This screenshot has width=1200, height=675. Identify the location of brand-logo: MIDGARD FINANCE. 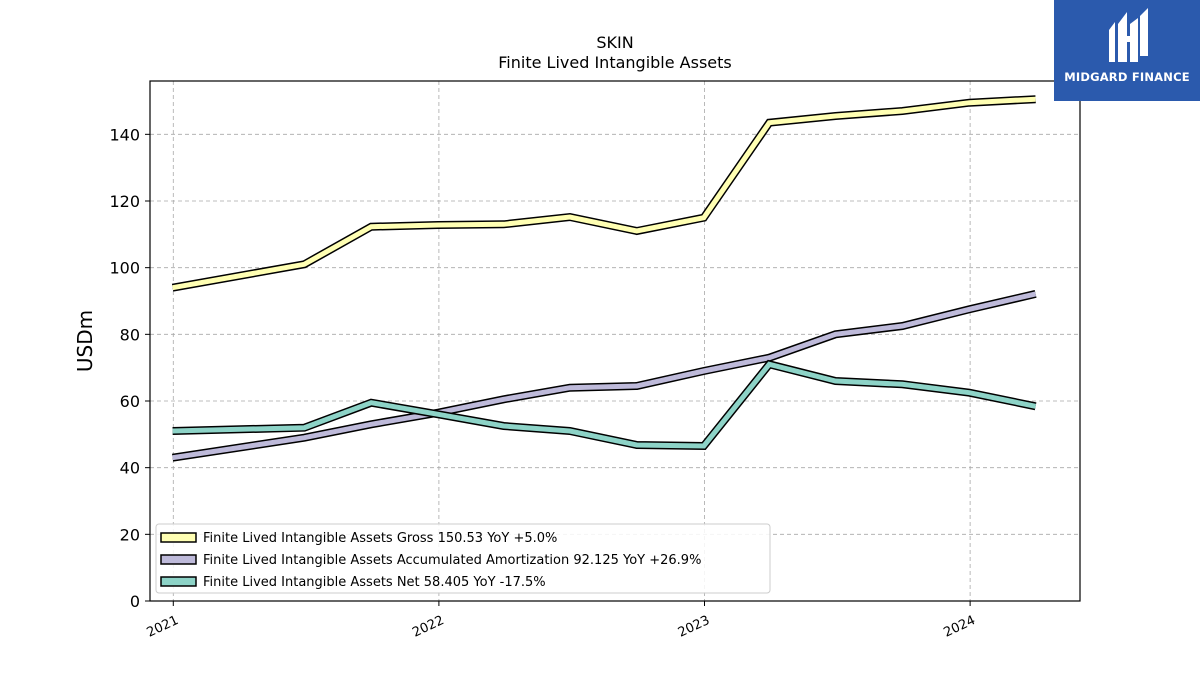
(1127, 50).